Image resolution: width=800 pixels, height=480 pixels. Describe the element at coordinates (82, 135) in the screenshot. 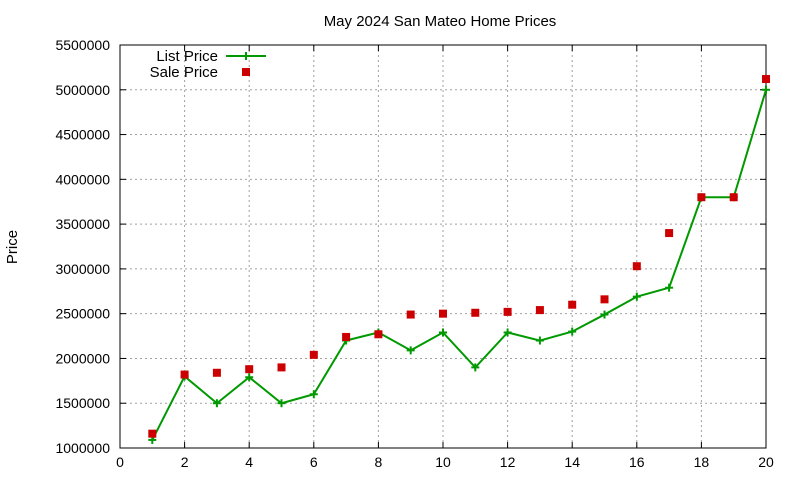

I see `y-tick-label: 4500000` at that location.